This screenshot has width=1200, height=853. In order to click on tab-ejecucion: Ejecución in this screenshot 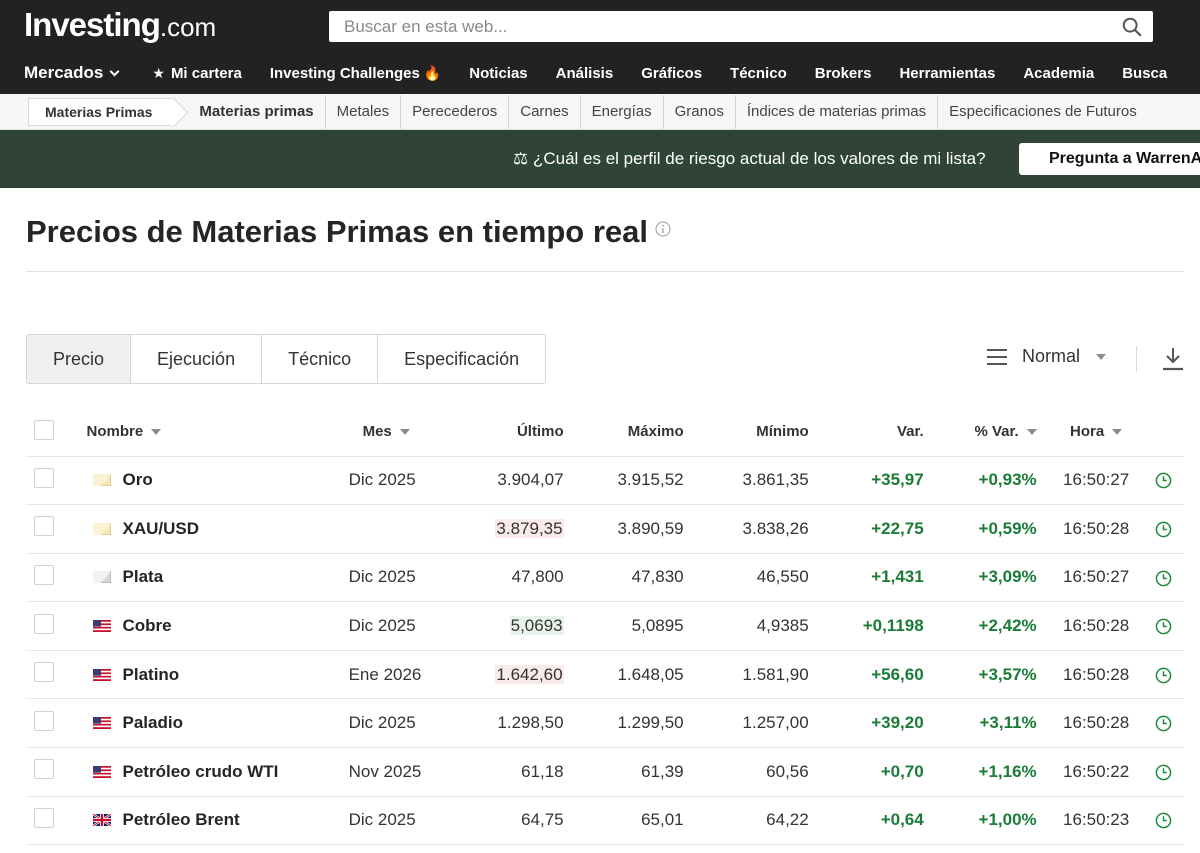, I will do `click(197, 359)`.